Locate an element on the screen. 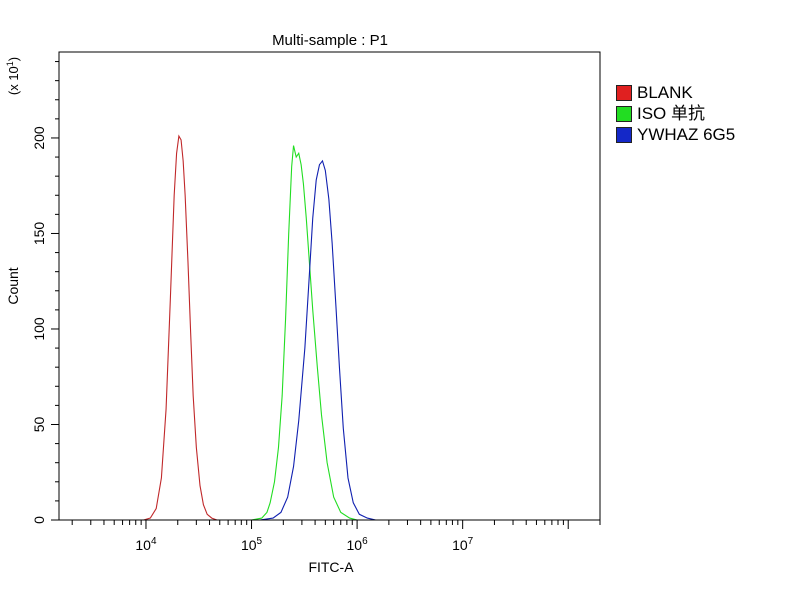 Image resolution: width=800 pixels, height=600 pixels. x-axis-ticks: 10⁴ 10⁵ 10⁶ 10⁷ is located at coordinates (336, 536).